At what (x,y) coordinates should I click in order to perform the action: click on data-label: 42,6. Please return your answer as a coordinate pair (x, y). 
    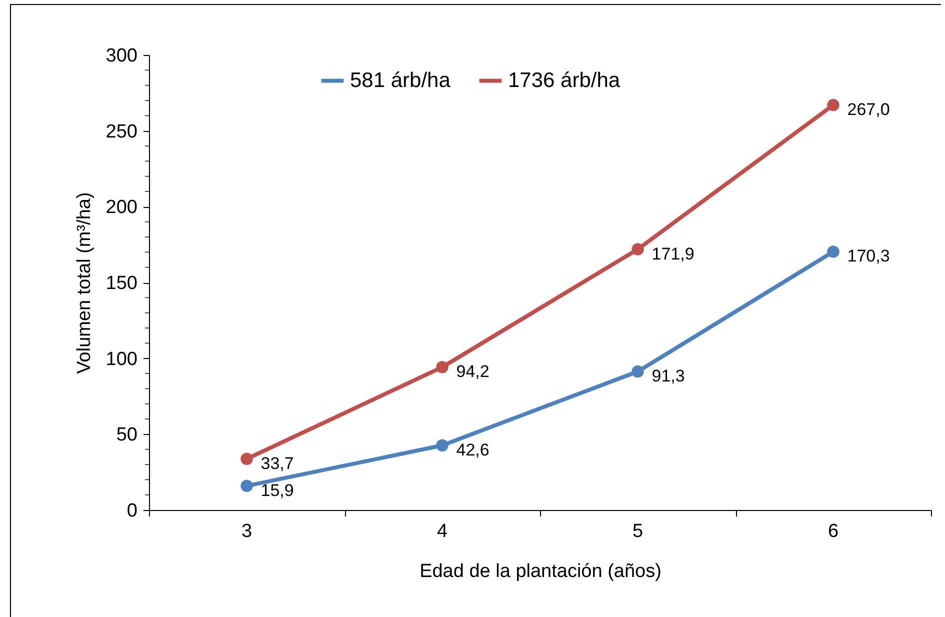
    Looking at the image, I should click on (473, 450).